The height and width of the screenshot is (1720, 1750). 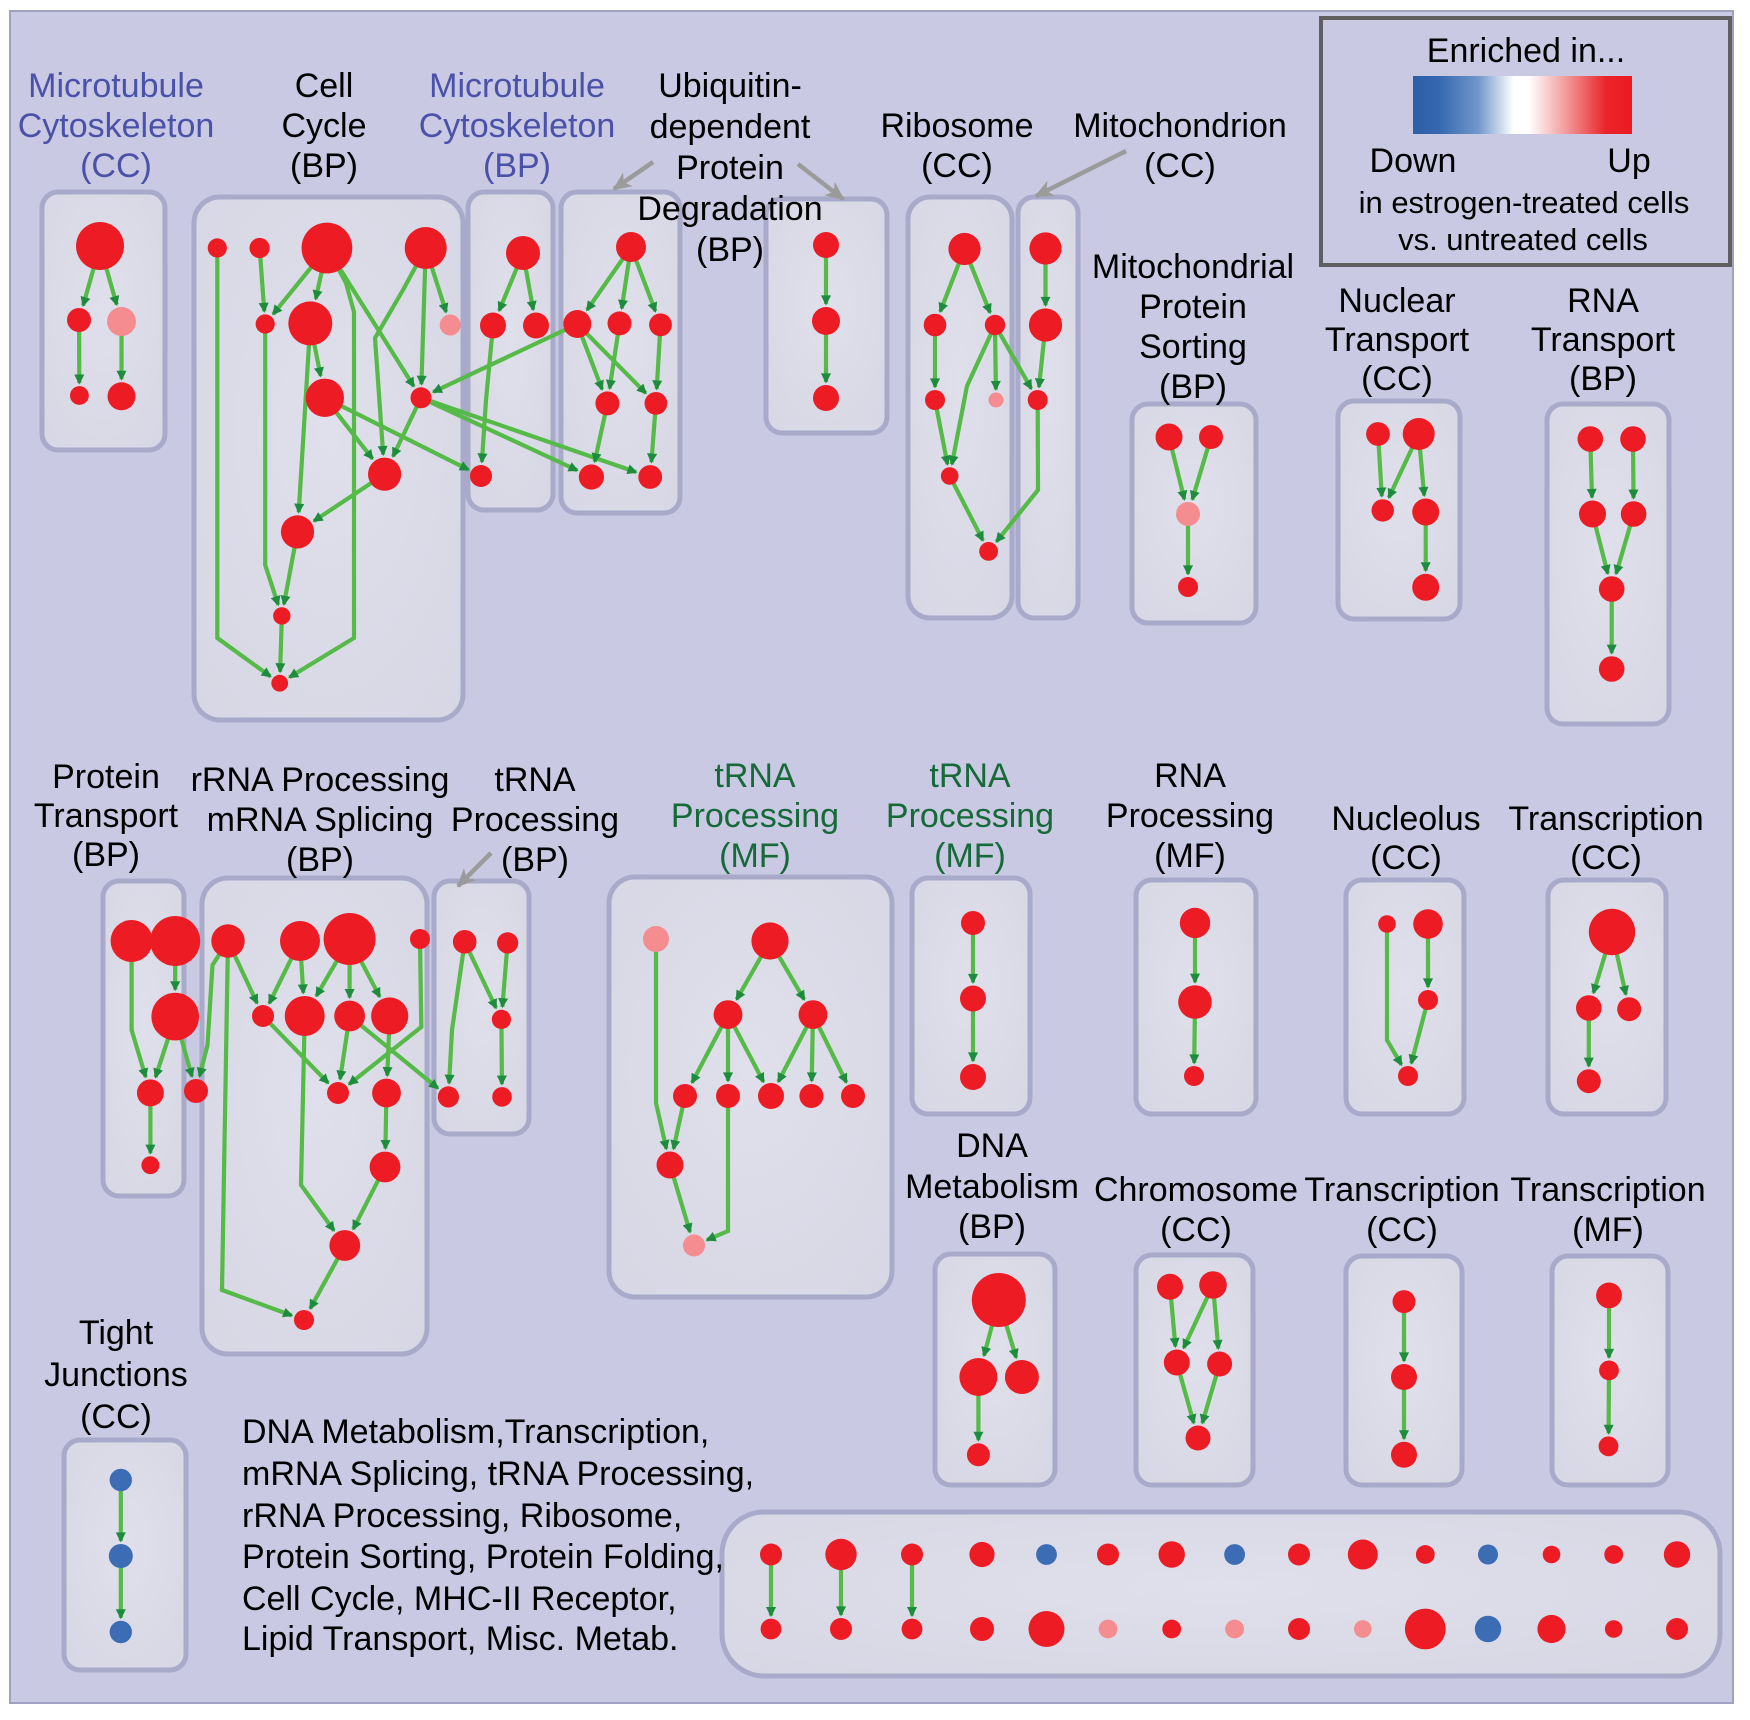 I want to click on svg-text: DNA, so click(x=992, y=1146).